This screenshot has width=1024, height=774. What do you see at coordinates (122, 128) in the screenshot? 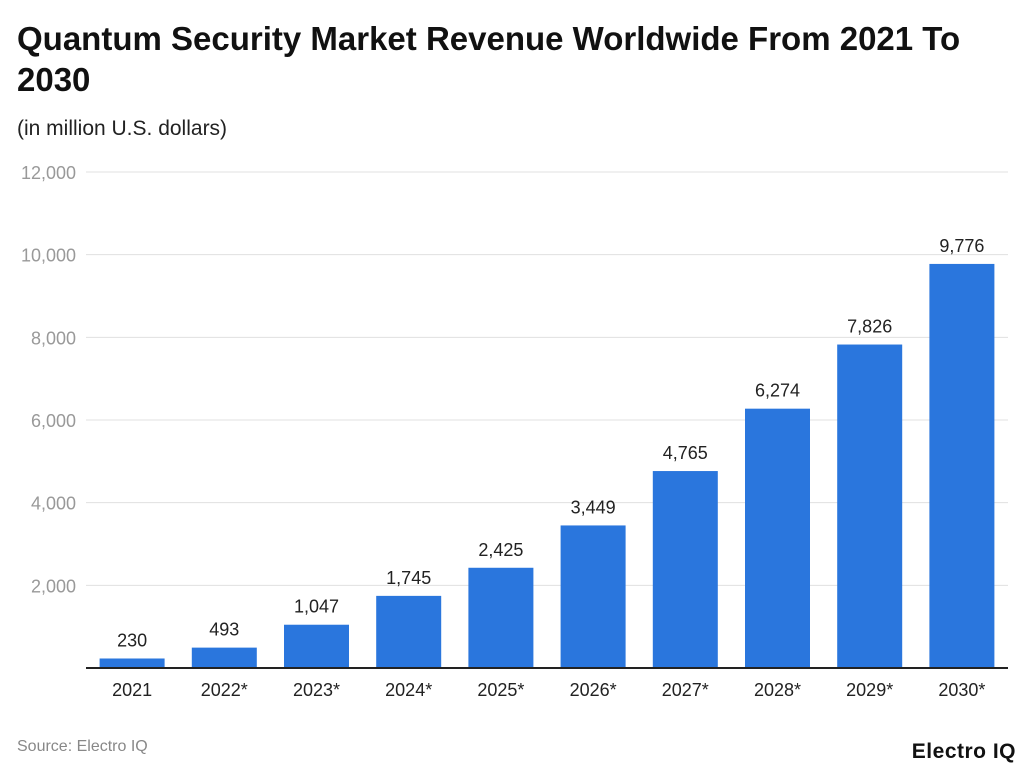
I see `chart-subtitle: (in million U.S. dollars)` at bounding box center [122, 128].